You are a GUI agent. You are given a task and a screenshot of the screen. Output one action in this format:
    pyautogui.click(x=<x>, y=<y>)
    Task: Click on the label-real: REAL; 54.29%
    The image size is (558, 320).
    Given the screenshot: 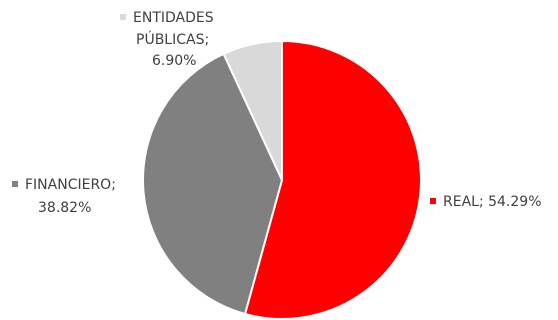 What is the action you would take?
    pyautogui.click(x=492, y=202)
    